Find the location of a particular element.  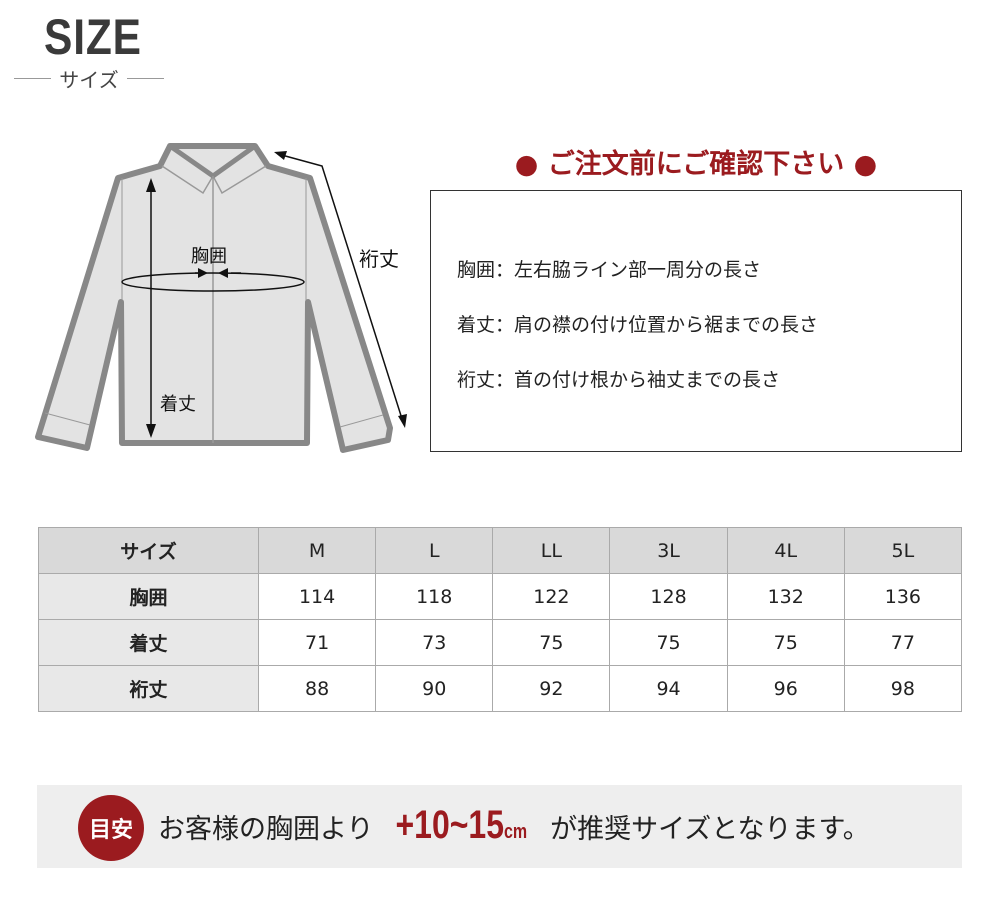

header-cell: サイズ is located at coordinates (148, 550).